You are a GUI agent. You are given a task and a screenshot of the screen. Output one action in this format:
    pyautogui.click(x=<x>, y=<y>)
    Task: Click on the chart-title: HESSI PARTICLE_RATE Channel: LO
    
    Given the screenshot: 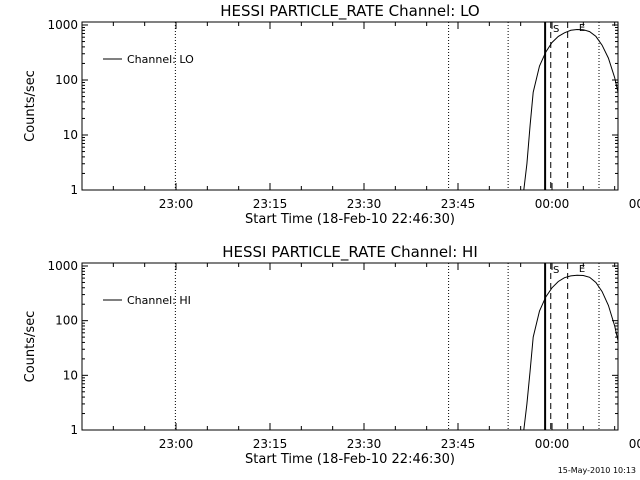 What is the action you would take?
    pyautogui.click(x=349, y=11)
    